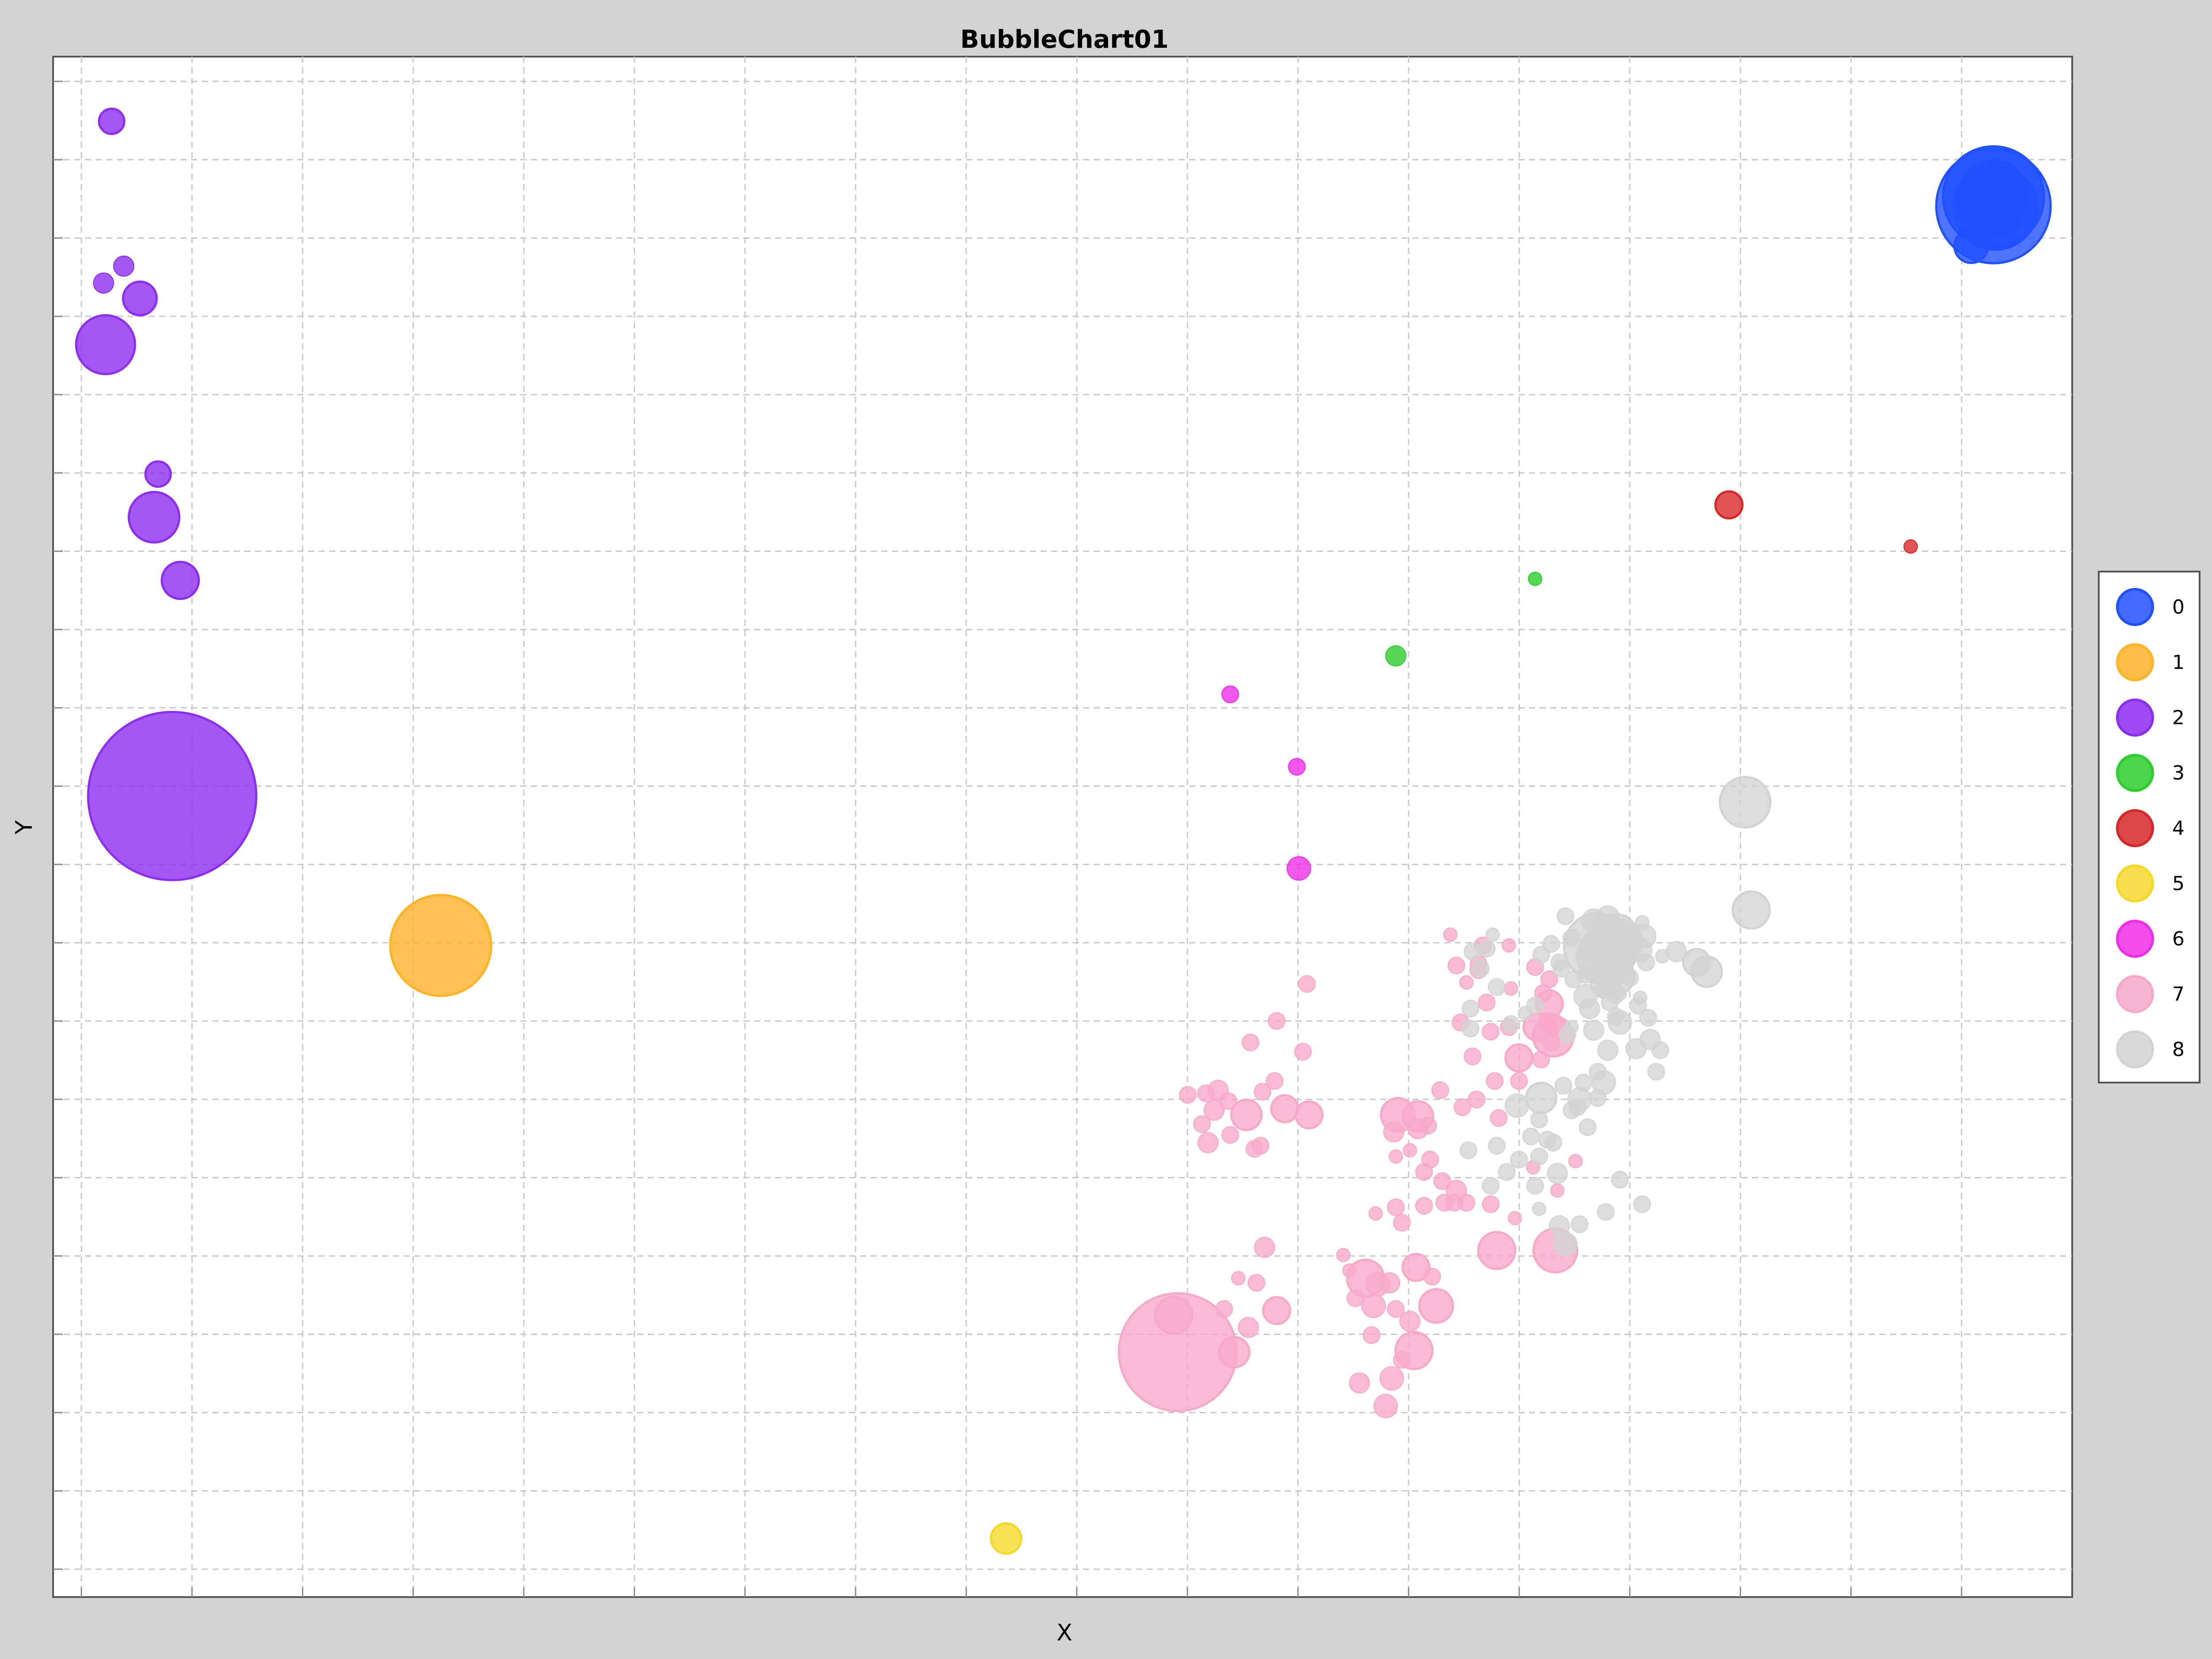 This screenshot has width=2212, height=1659. What do you see at coordinates (25, 827) in the screenshot?
I see `y-axis-label: Y` at bounding box center [25, 827].